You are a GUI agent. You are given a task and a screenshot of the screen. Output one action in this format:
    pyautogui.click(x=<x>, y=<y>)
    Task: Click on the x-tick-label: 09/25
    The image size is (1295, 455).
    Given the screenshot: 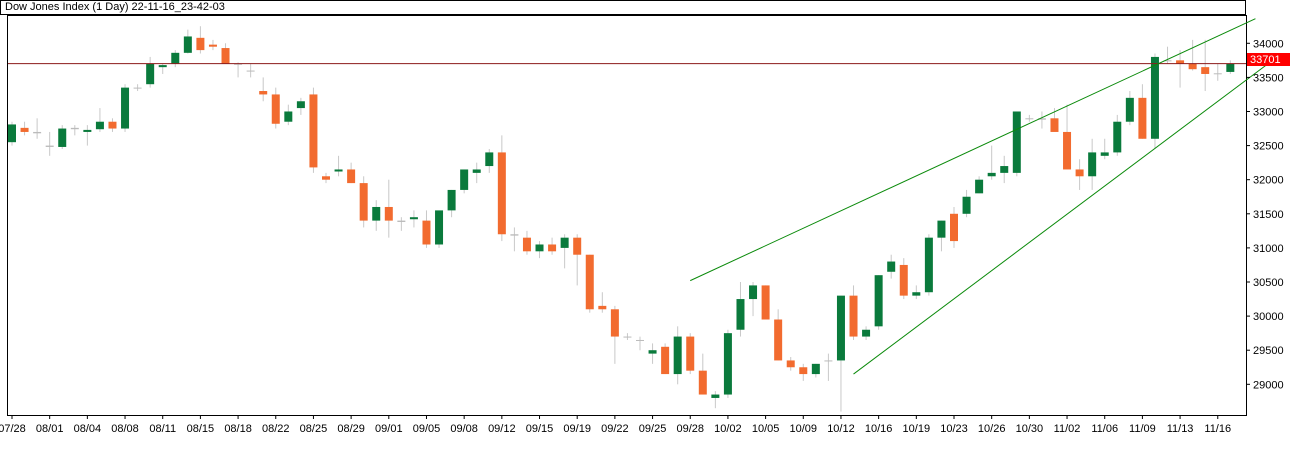 What is the action you would take?
    pyautogui.click(x=653, y=429)
    